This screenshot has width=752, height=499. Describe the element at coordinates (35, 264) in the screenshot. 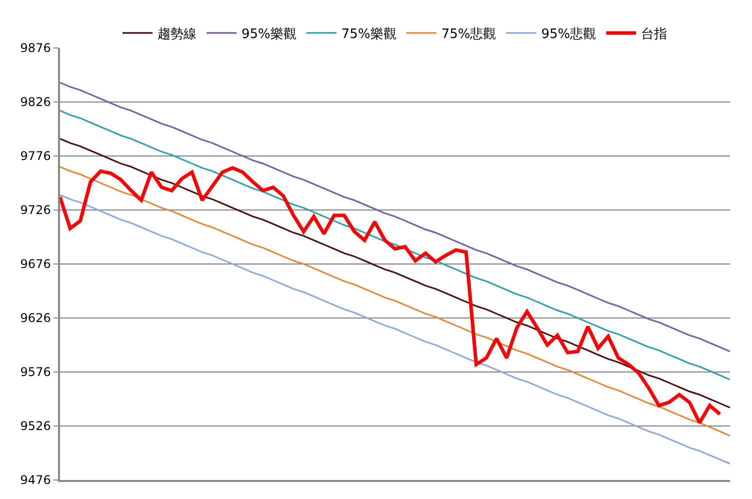

I see `y-tick-label: 9676` at that location.